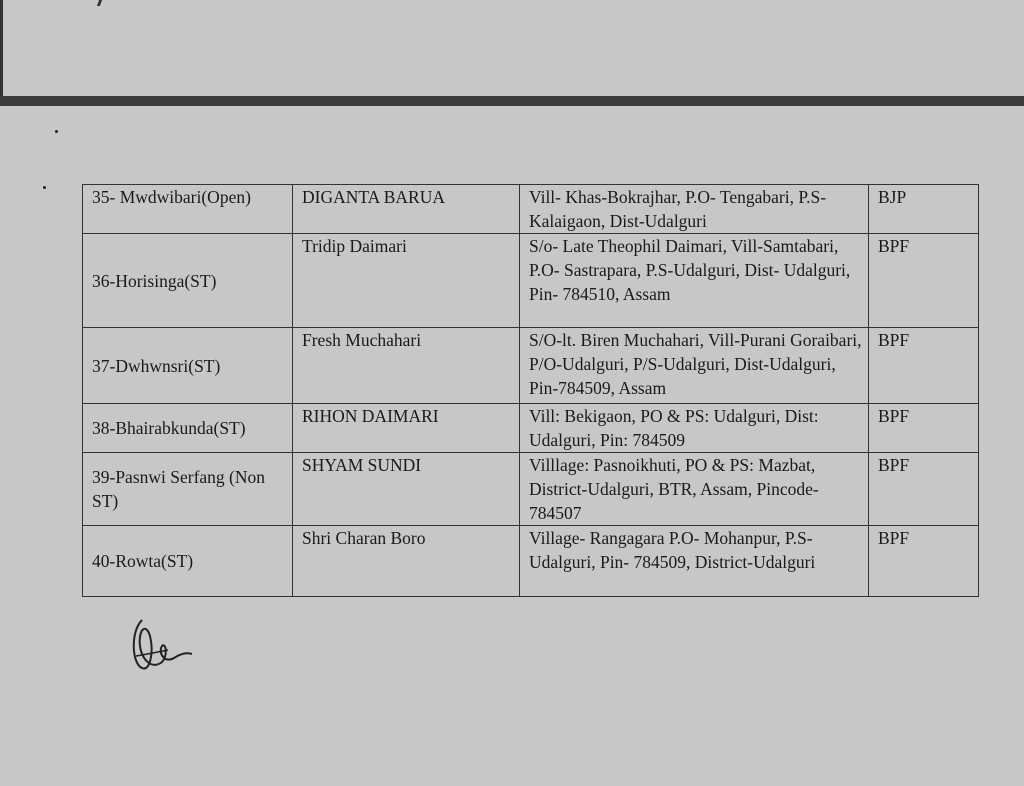 This screenshot has height=786, width=1024. I want to click on candidate-cell: Tridip Daimari, so click(406, 280).